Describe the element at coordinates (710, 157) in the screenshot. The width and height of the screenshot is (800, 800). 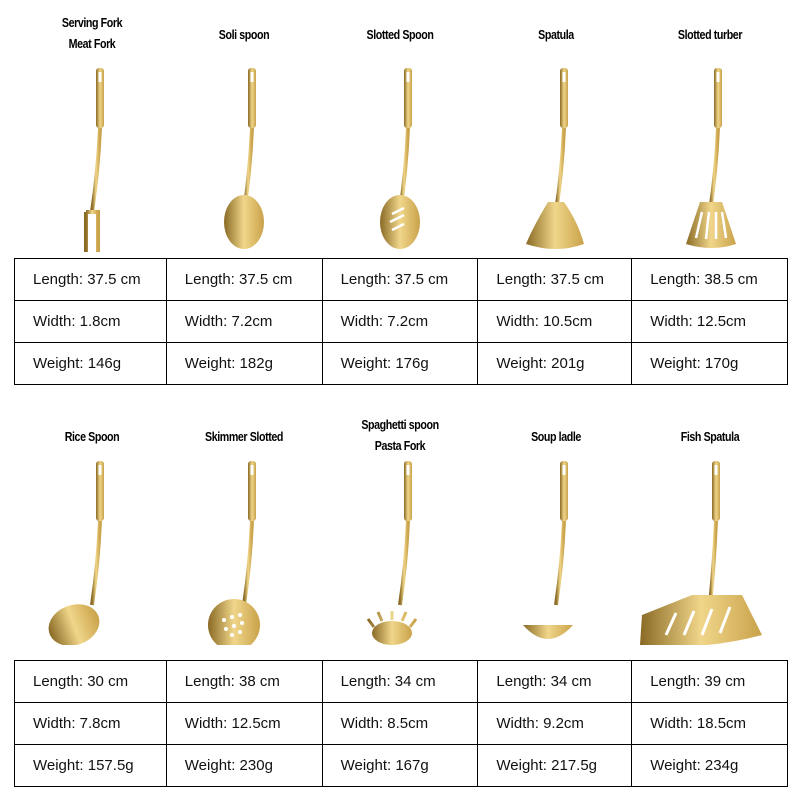
I see `slotted-turner-image` at that location.